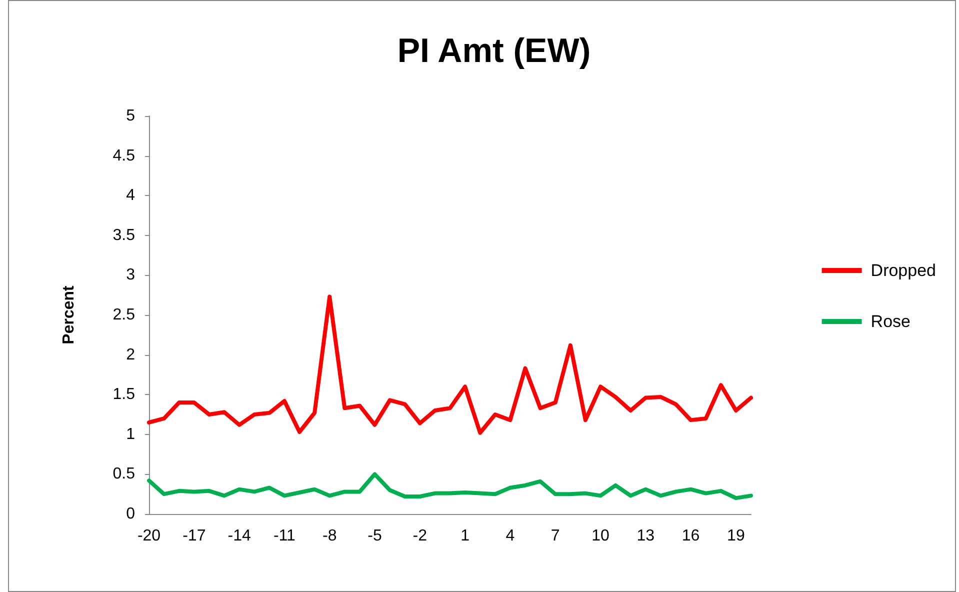  I want to click on x-tick-label: -14, so click(239, 536).